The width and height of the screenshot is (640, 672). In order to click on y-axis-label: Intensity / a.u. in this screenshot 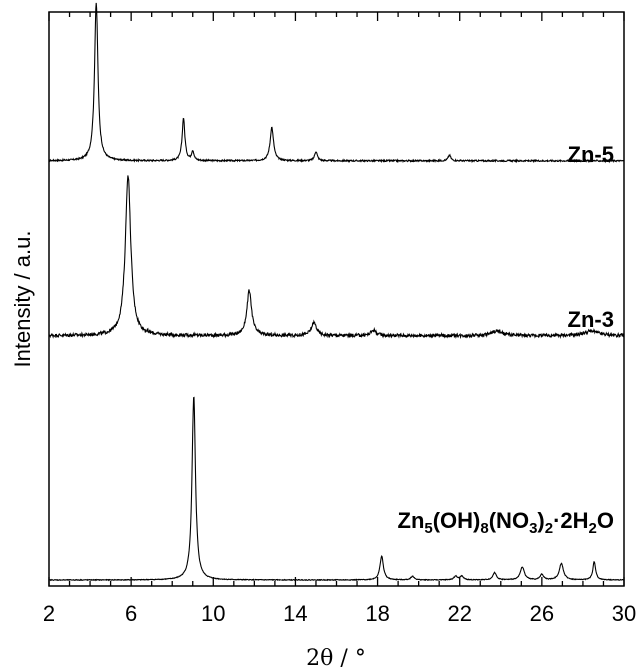, I will do `click(22, 299)`.